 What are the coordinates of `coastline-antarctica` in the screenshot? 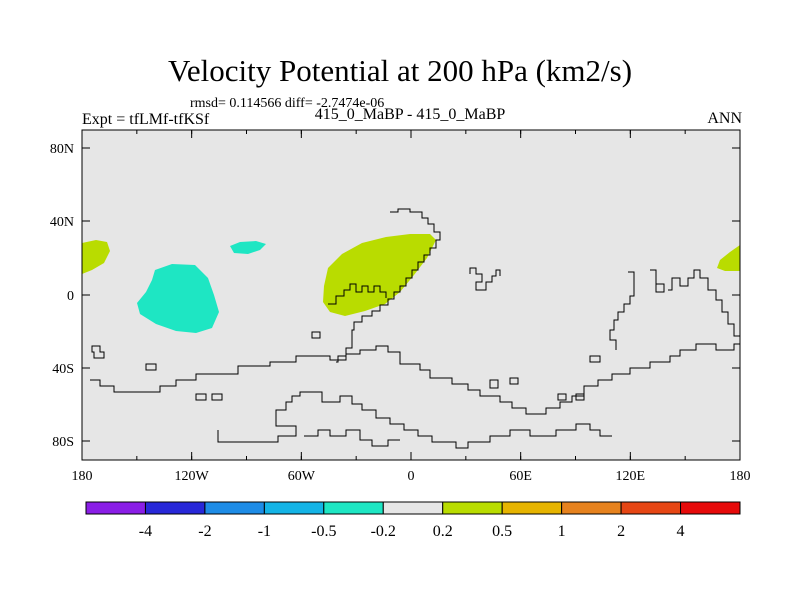 It's located at (414, 420).